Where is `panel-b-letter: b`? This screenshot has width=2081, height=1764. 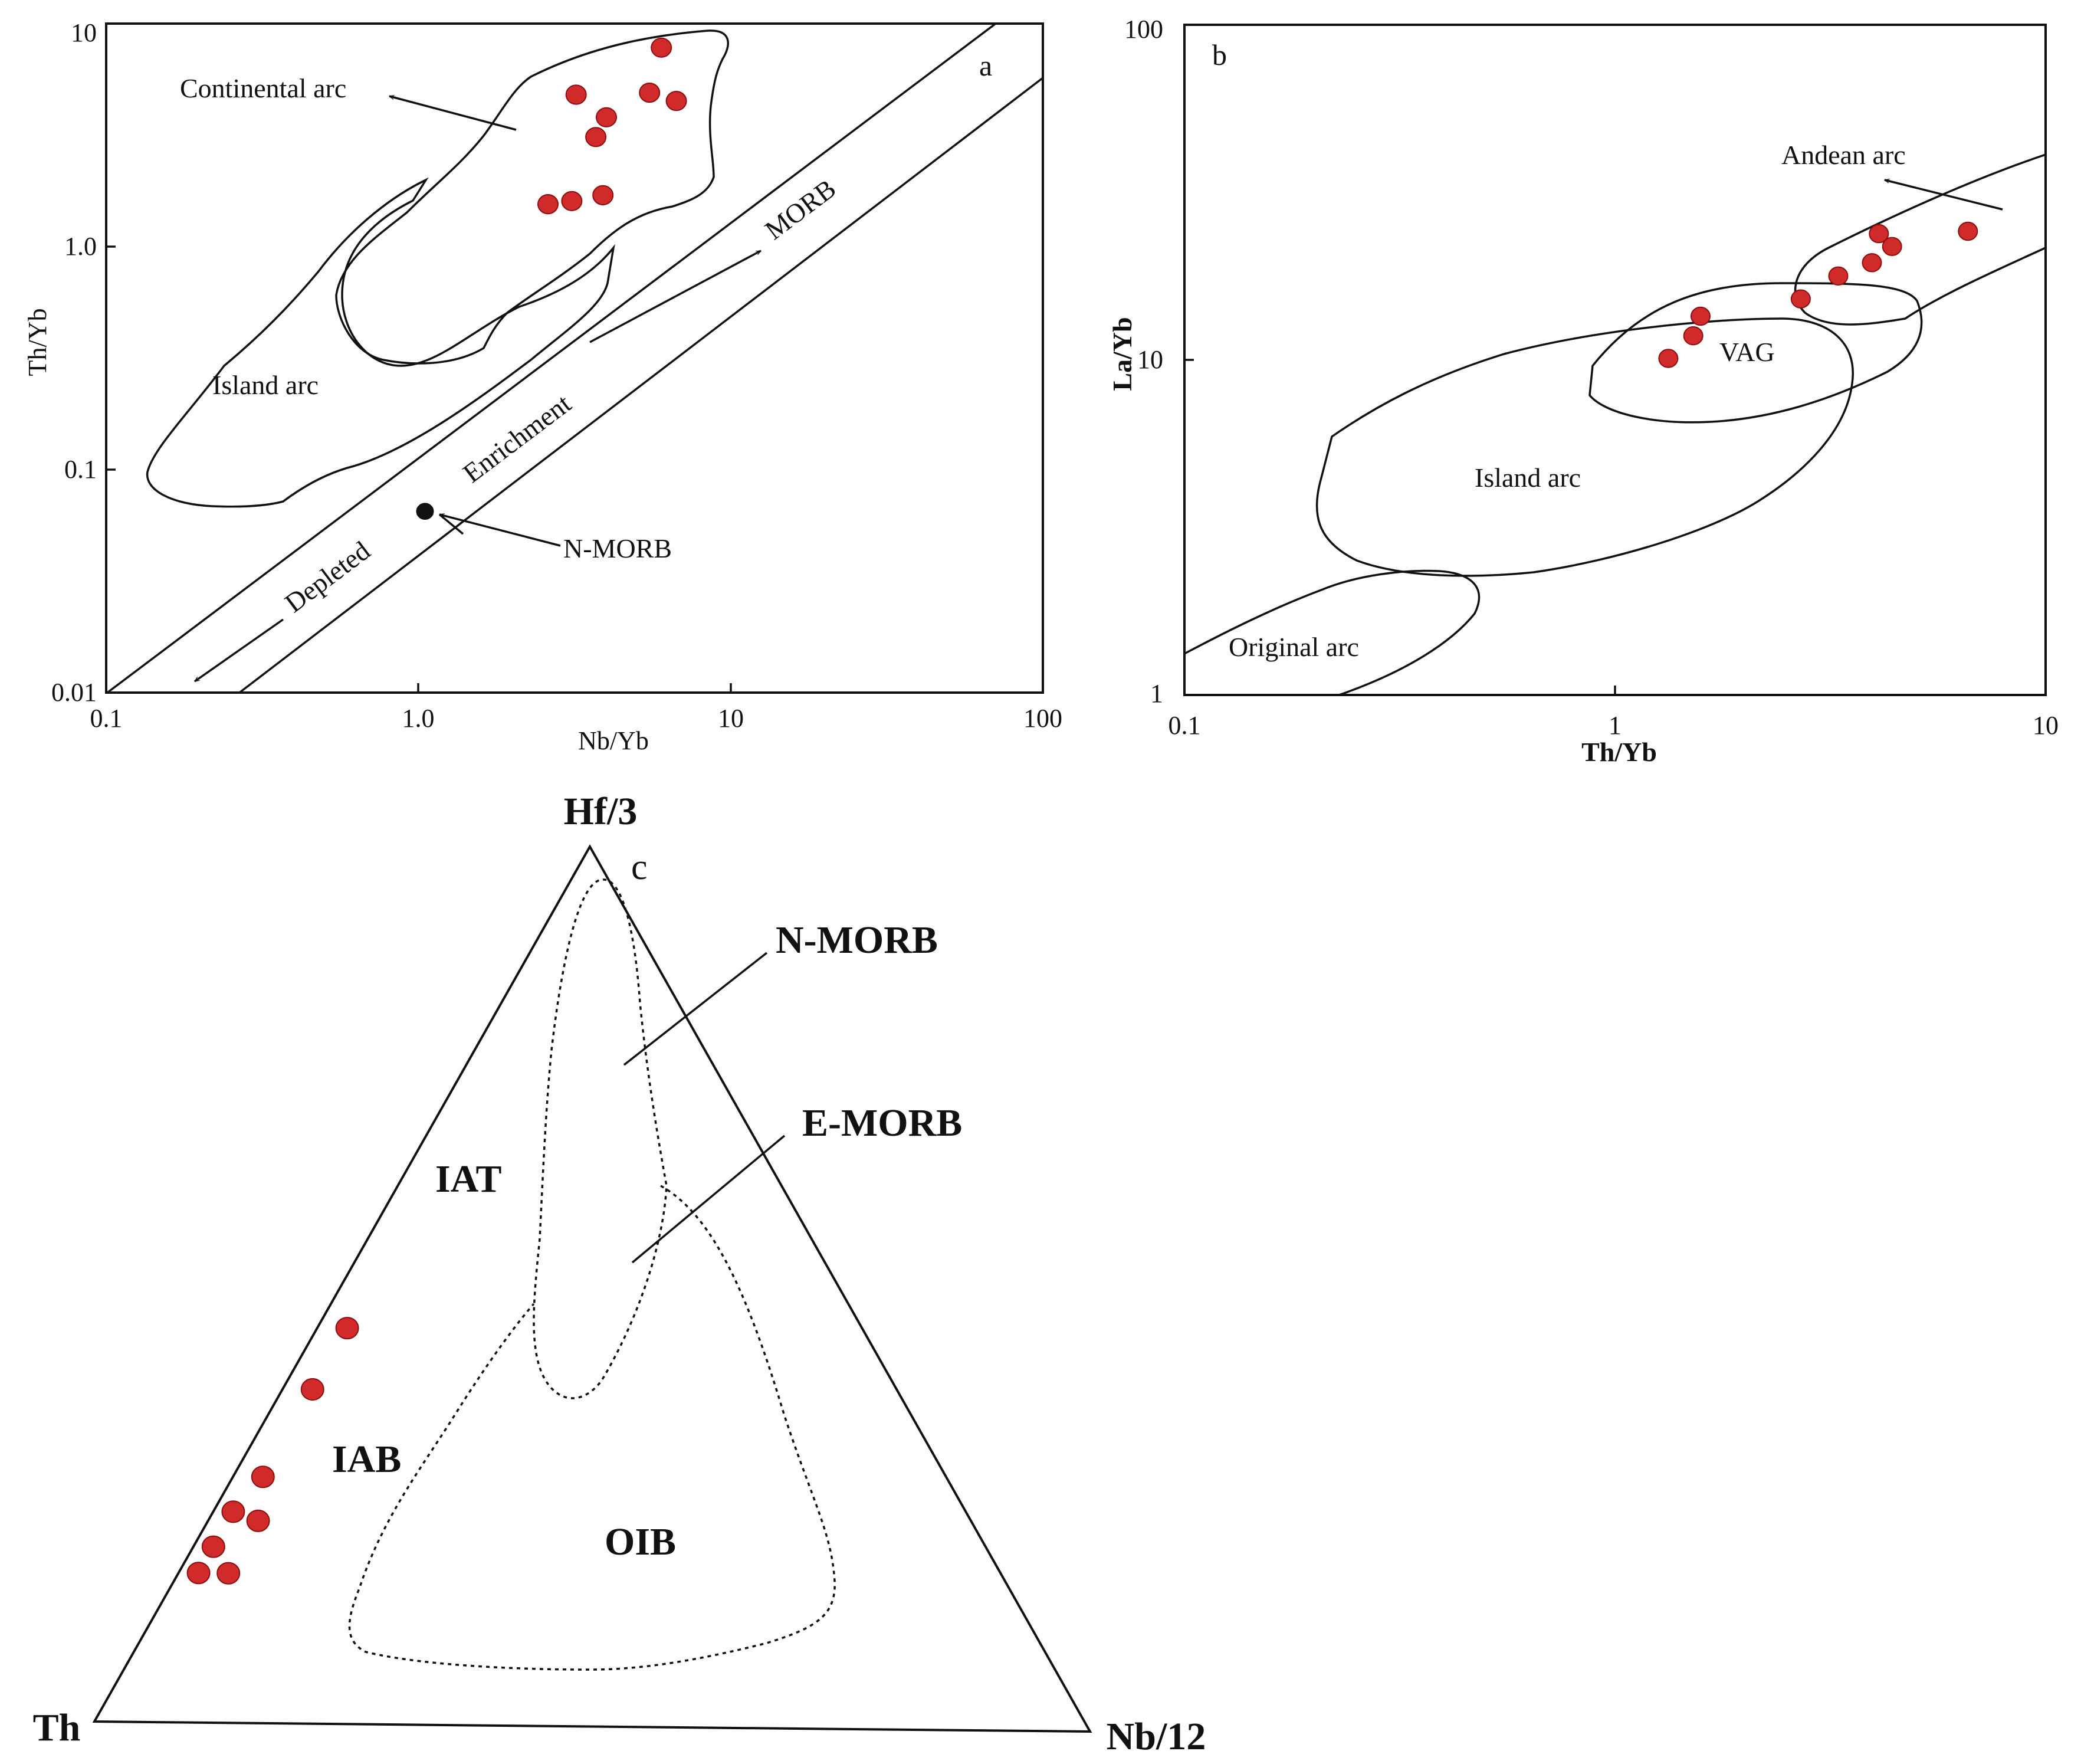
panel-b-letter: b is located at coordinates (1219, 54).